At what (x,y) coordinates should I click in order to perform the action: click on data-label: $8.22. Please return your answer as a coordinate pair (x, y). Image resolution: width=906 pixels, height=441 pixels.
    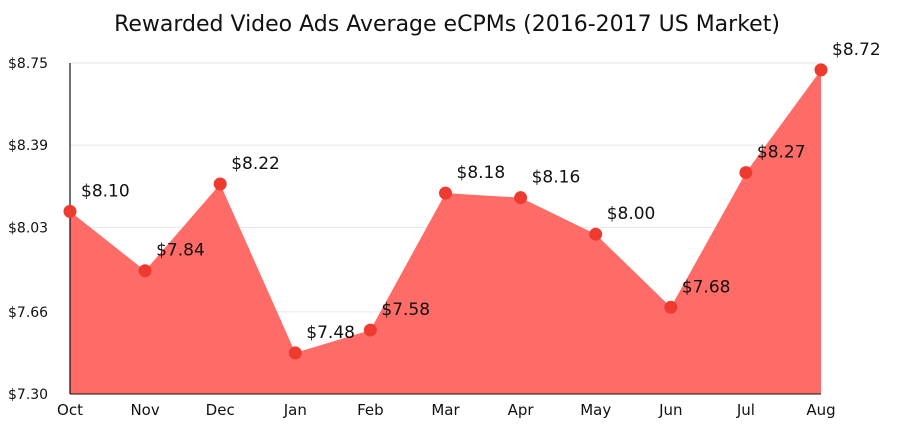
    Looking at the image, I should click on (255, 164).